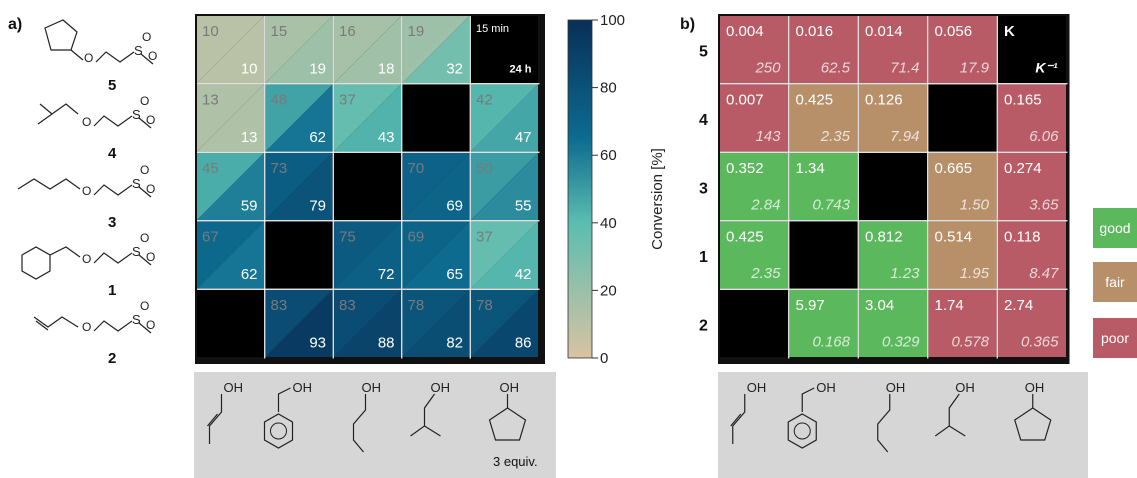 This screenshot has width=1137, height=478. Describe the element at coordinates (317, 343) in the screenshot. I see `value-24h: 93` at that location.